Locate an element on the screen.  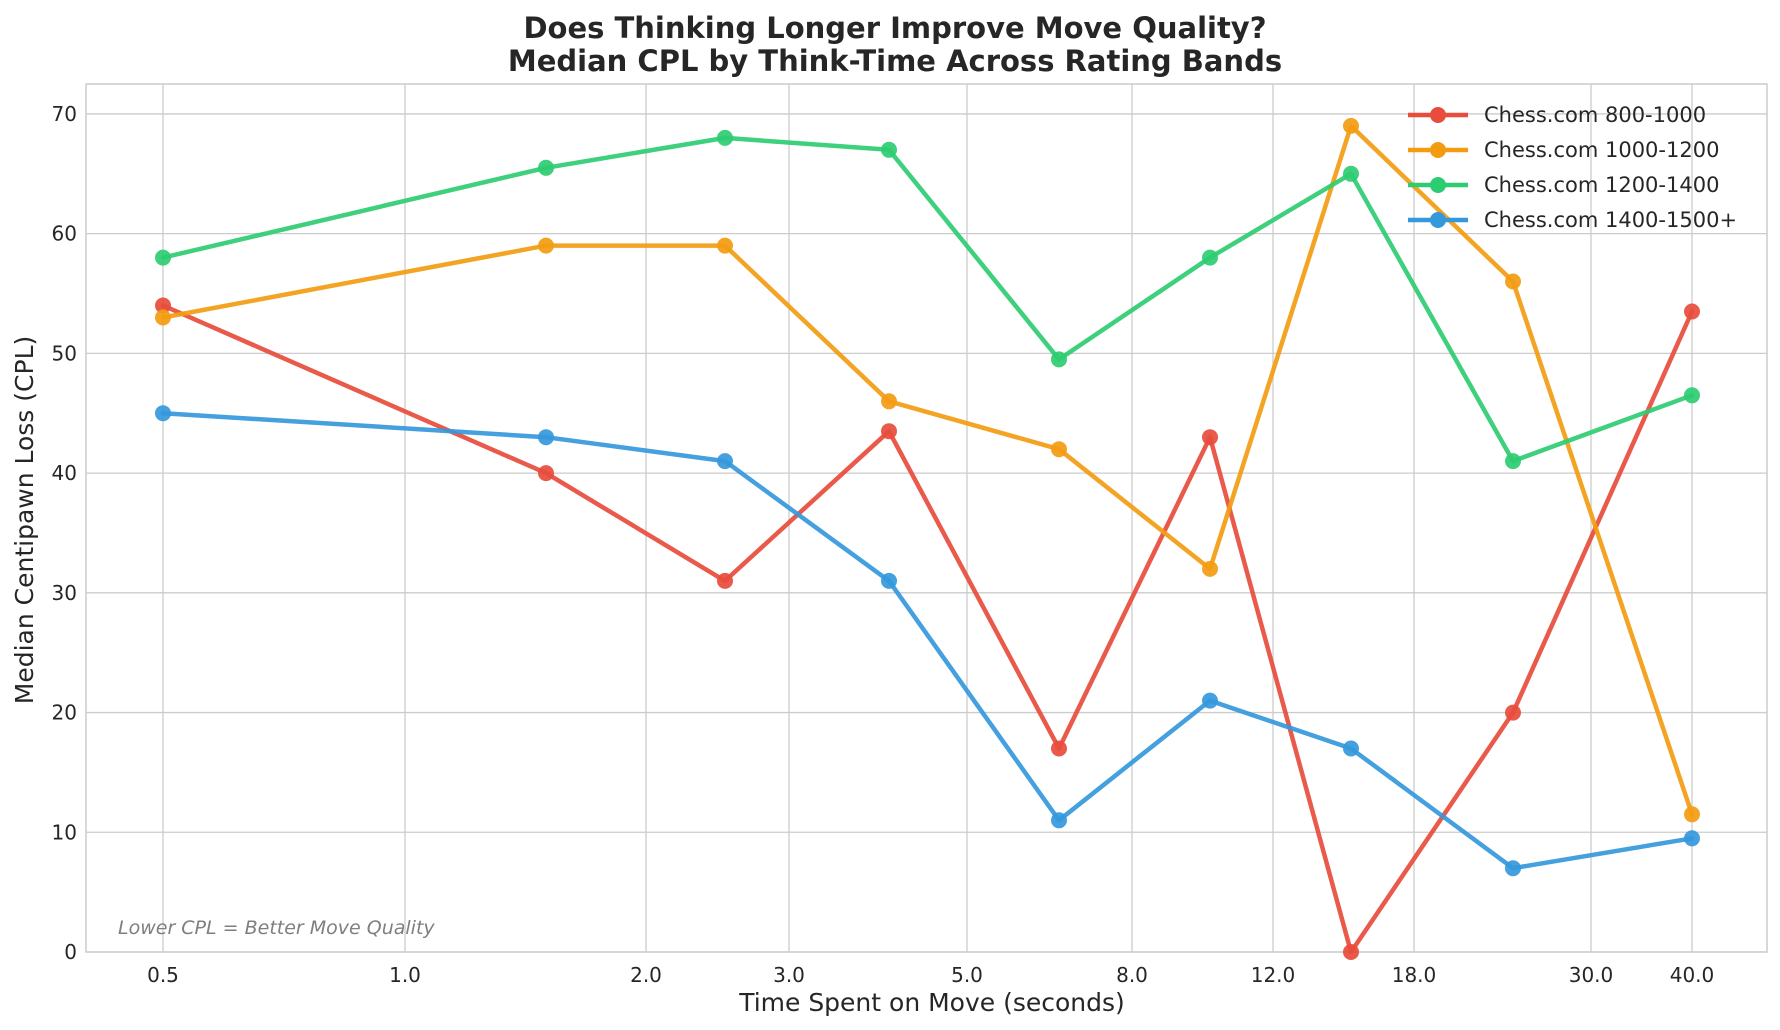
y-tick-label: 30 is located at coordinates (64, 593).